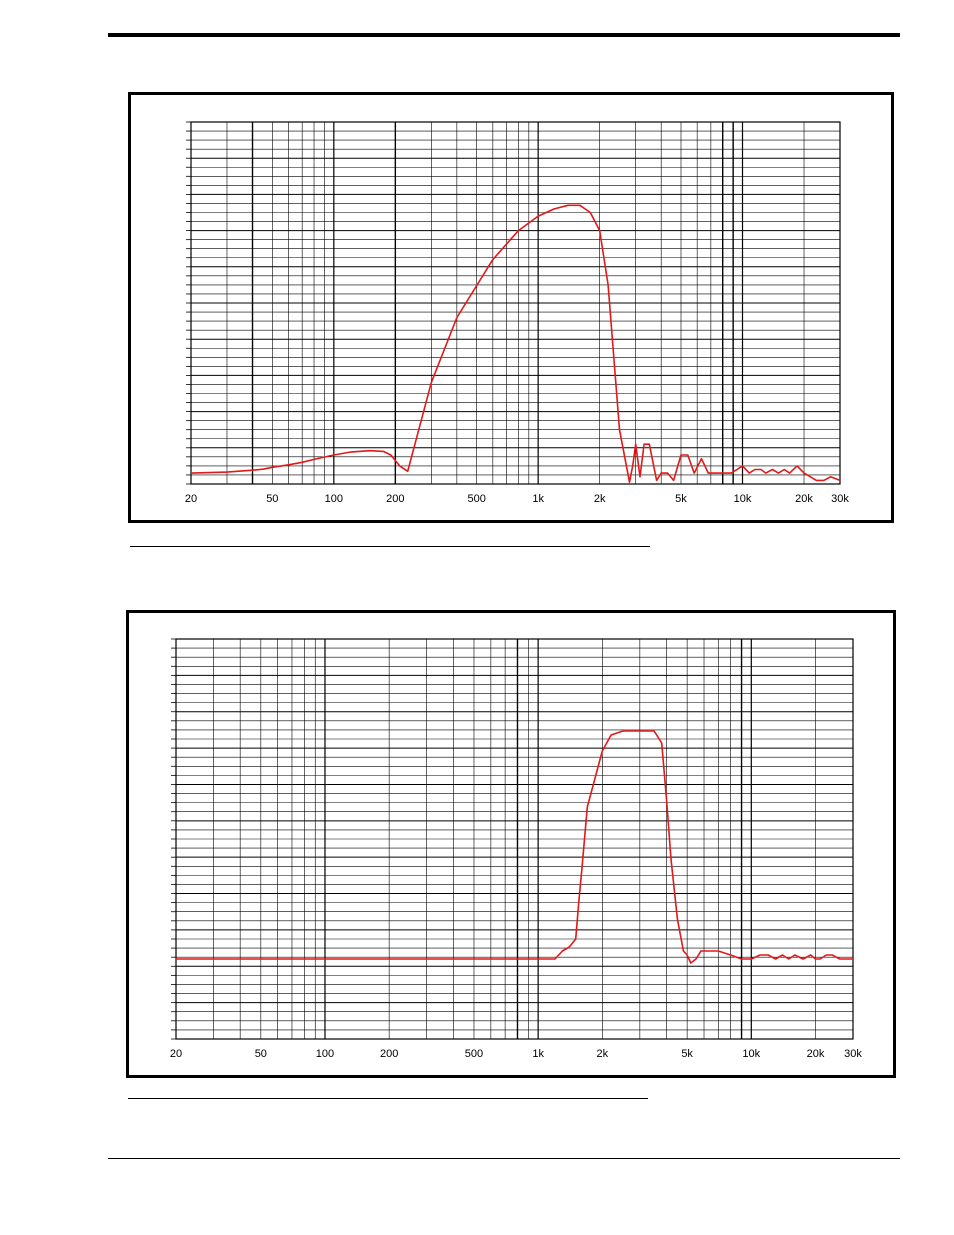 This screenshot has height=1235, width=954. I want to click on response-curve, so click(514, 847).